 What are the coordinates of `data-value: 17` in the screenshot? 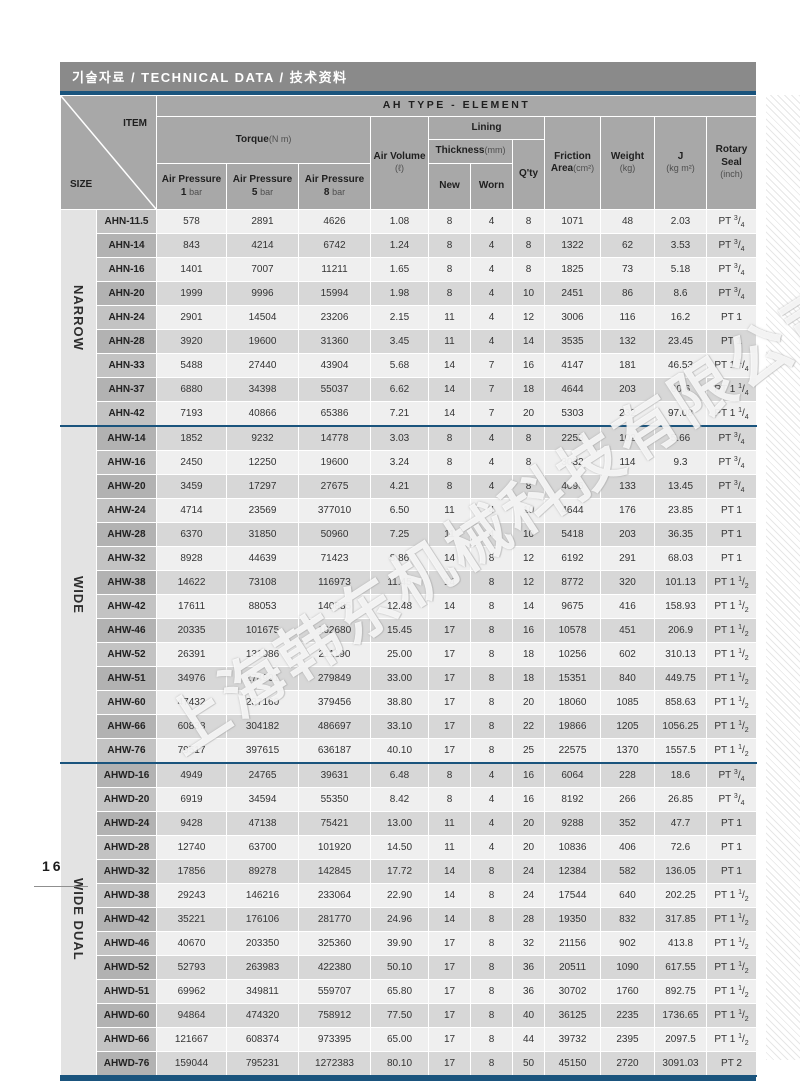 It's located at (449, 1064).